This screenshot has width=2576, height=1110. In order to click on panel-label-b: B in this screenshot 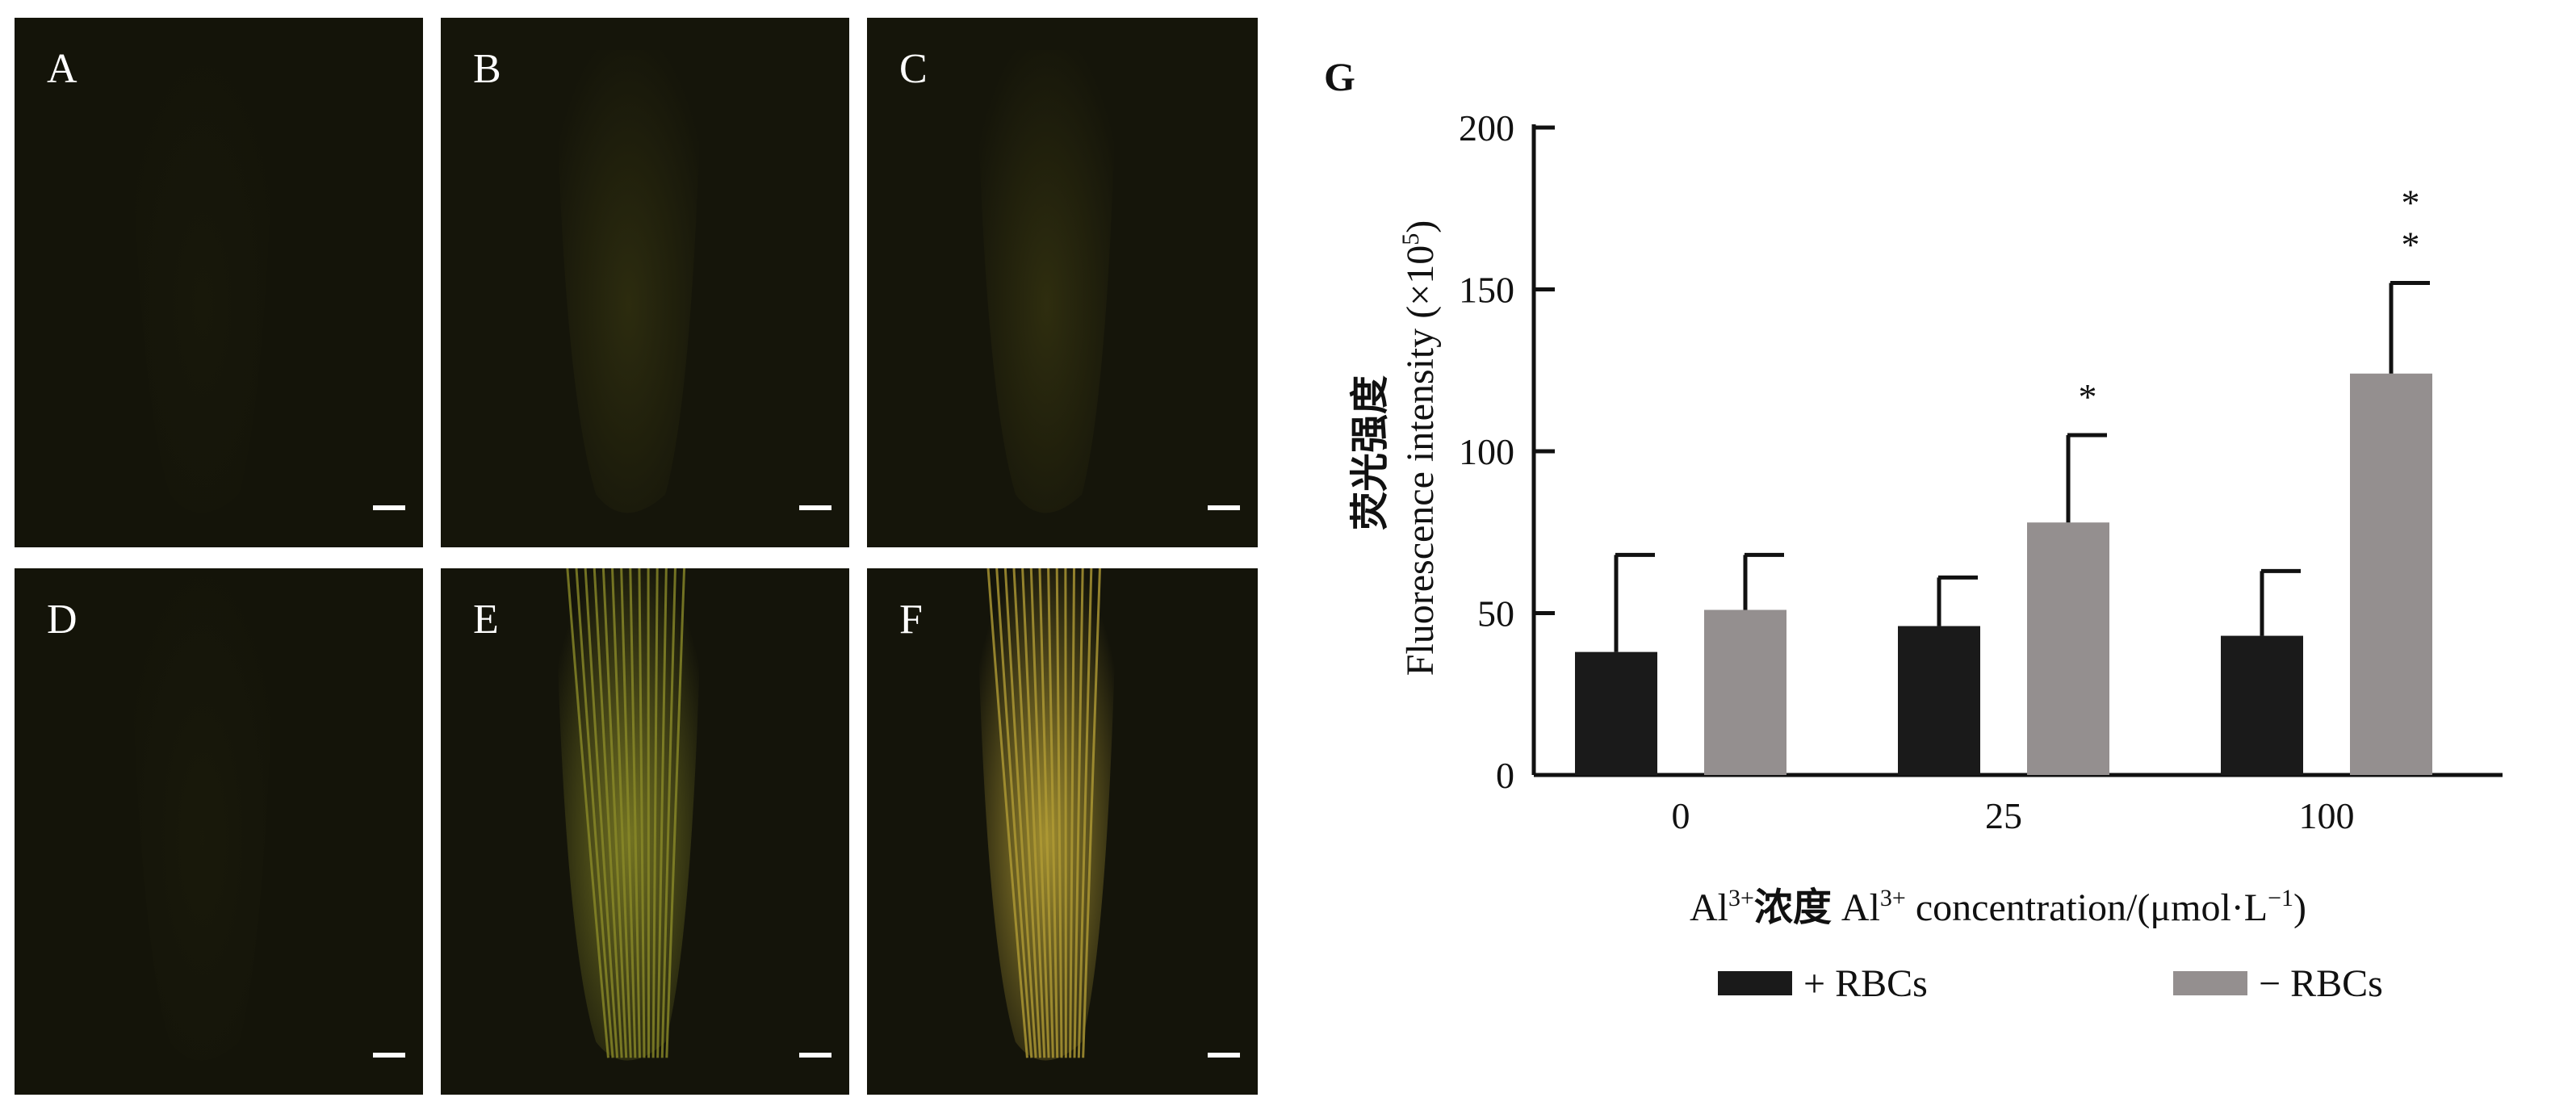, I will do `click(487, 69)`.